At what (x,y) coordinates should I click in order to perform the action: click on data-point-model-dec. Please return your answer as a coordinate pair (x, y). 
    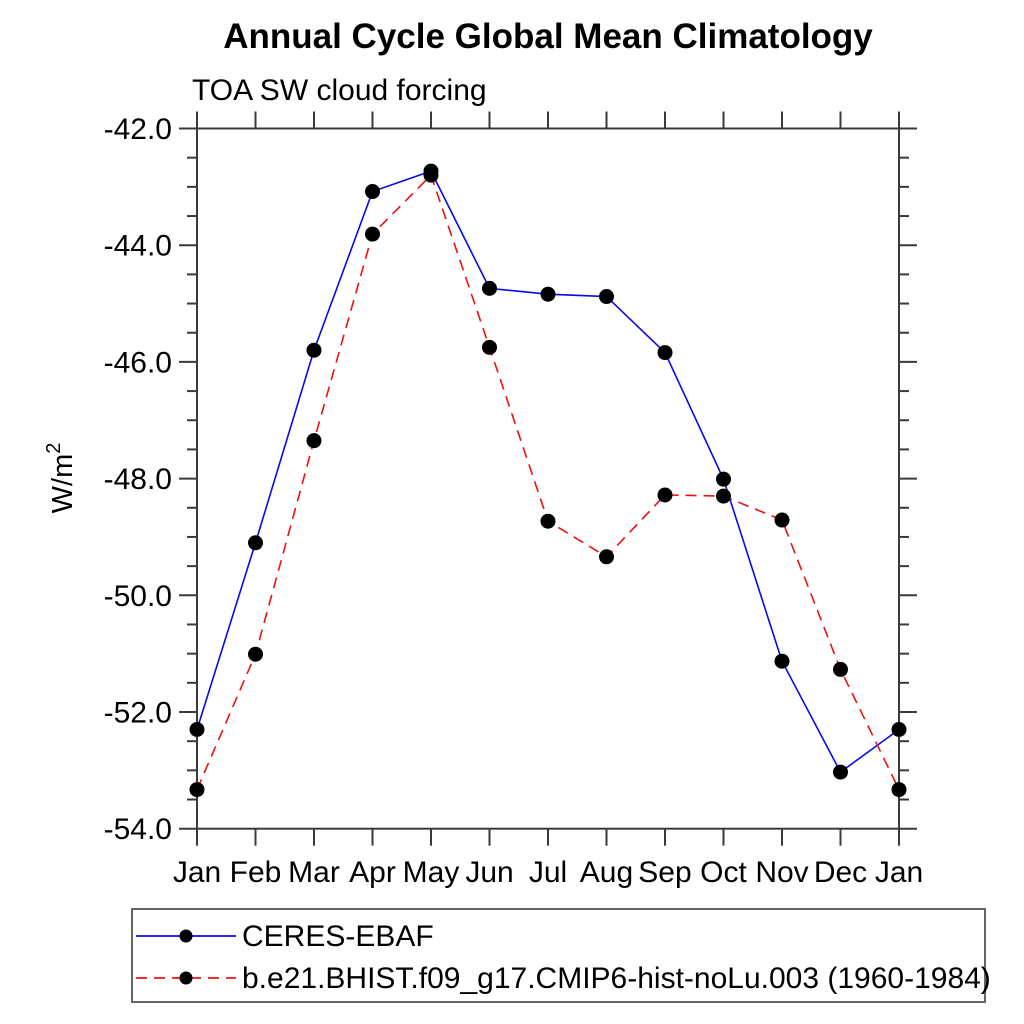
    Looking at the image, I should click on (840, 669).